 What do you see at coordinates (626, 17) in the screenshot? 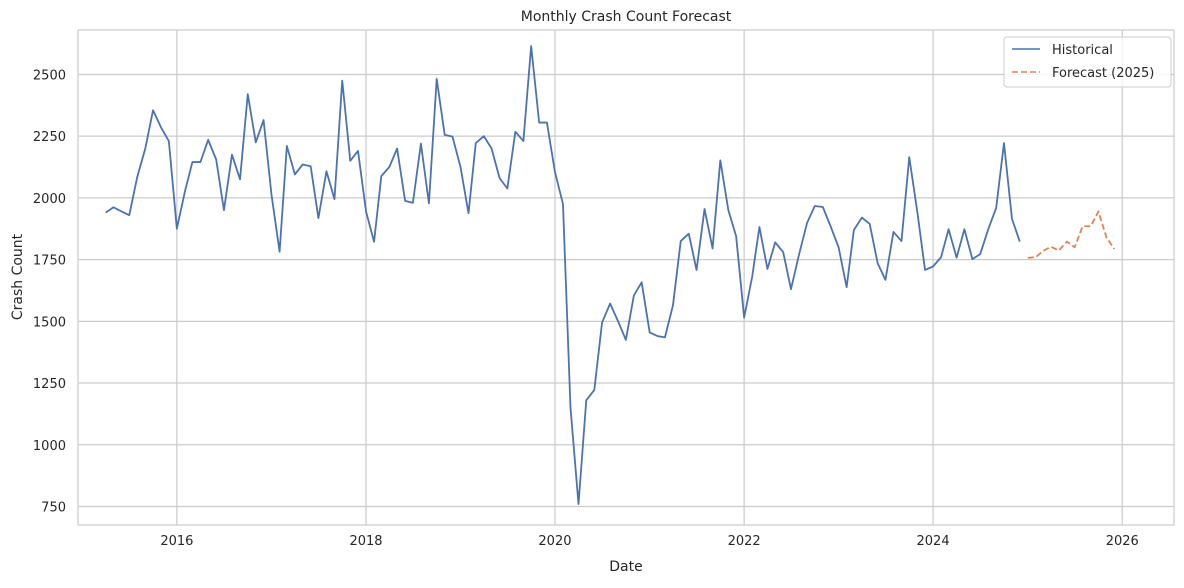
I see `chart-title: Monthly Crash Count Forecast` at bounding box center [626, 17].